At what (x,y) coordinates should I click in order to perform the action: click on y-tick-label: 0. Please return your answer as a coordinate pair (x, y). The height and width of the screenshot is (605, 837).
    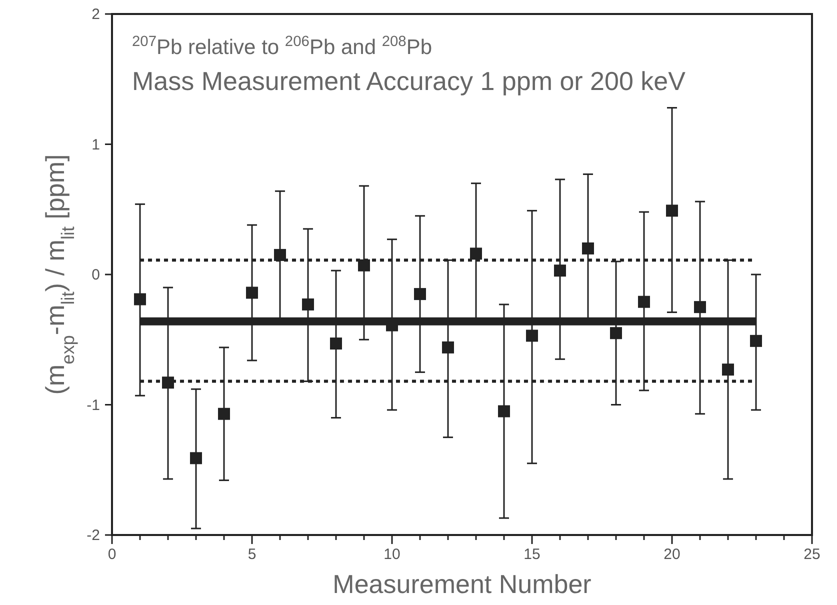
    Looking at the image, I should click on (96, 275).